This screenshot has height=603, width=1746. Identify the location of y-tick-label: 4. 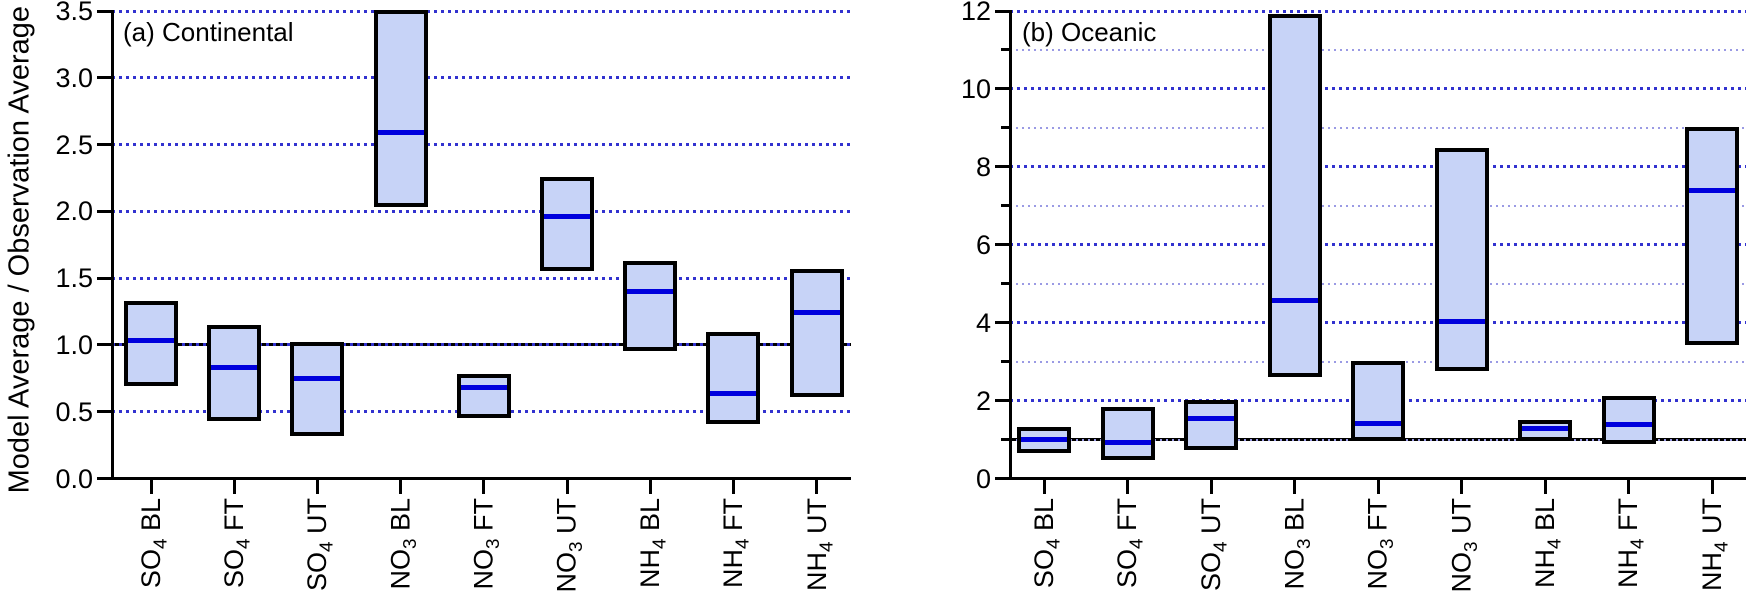
(983, 322).